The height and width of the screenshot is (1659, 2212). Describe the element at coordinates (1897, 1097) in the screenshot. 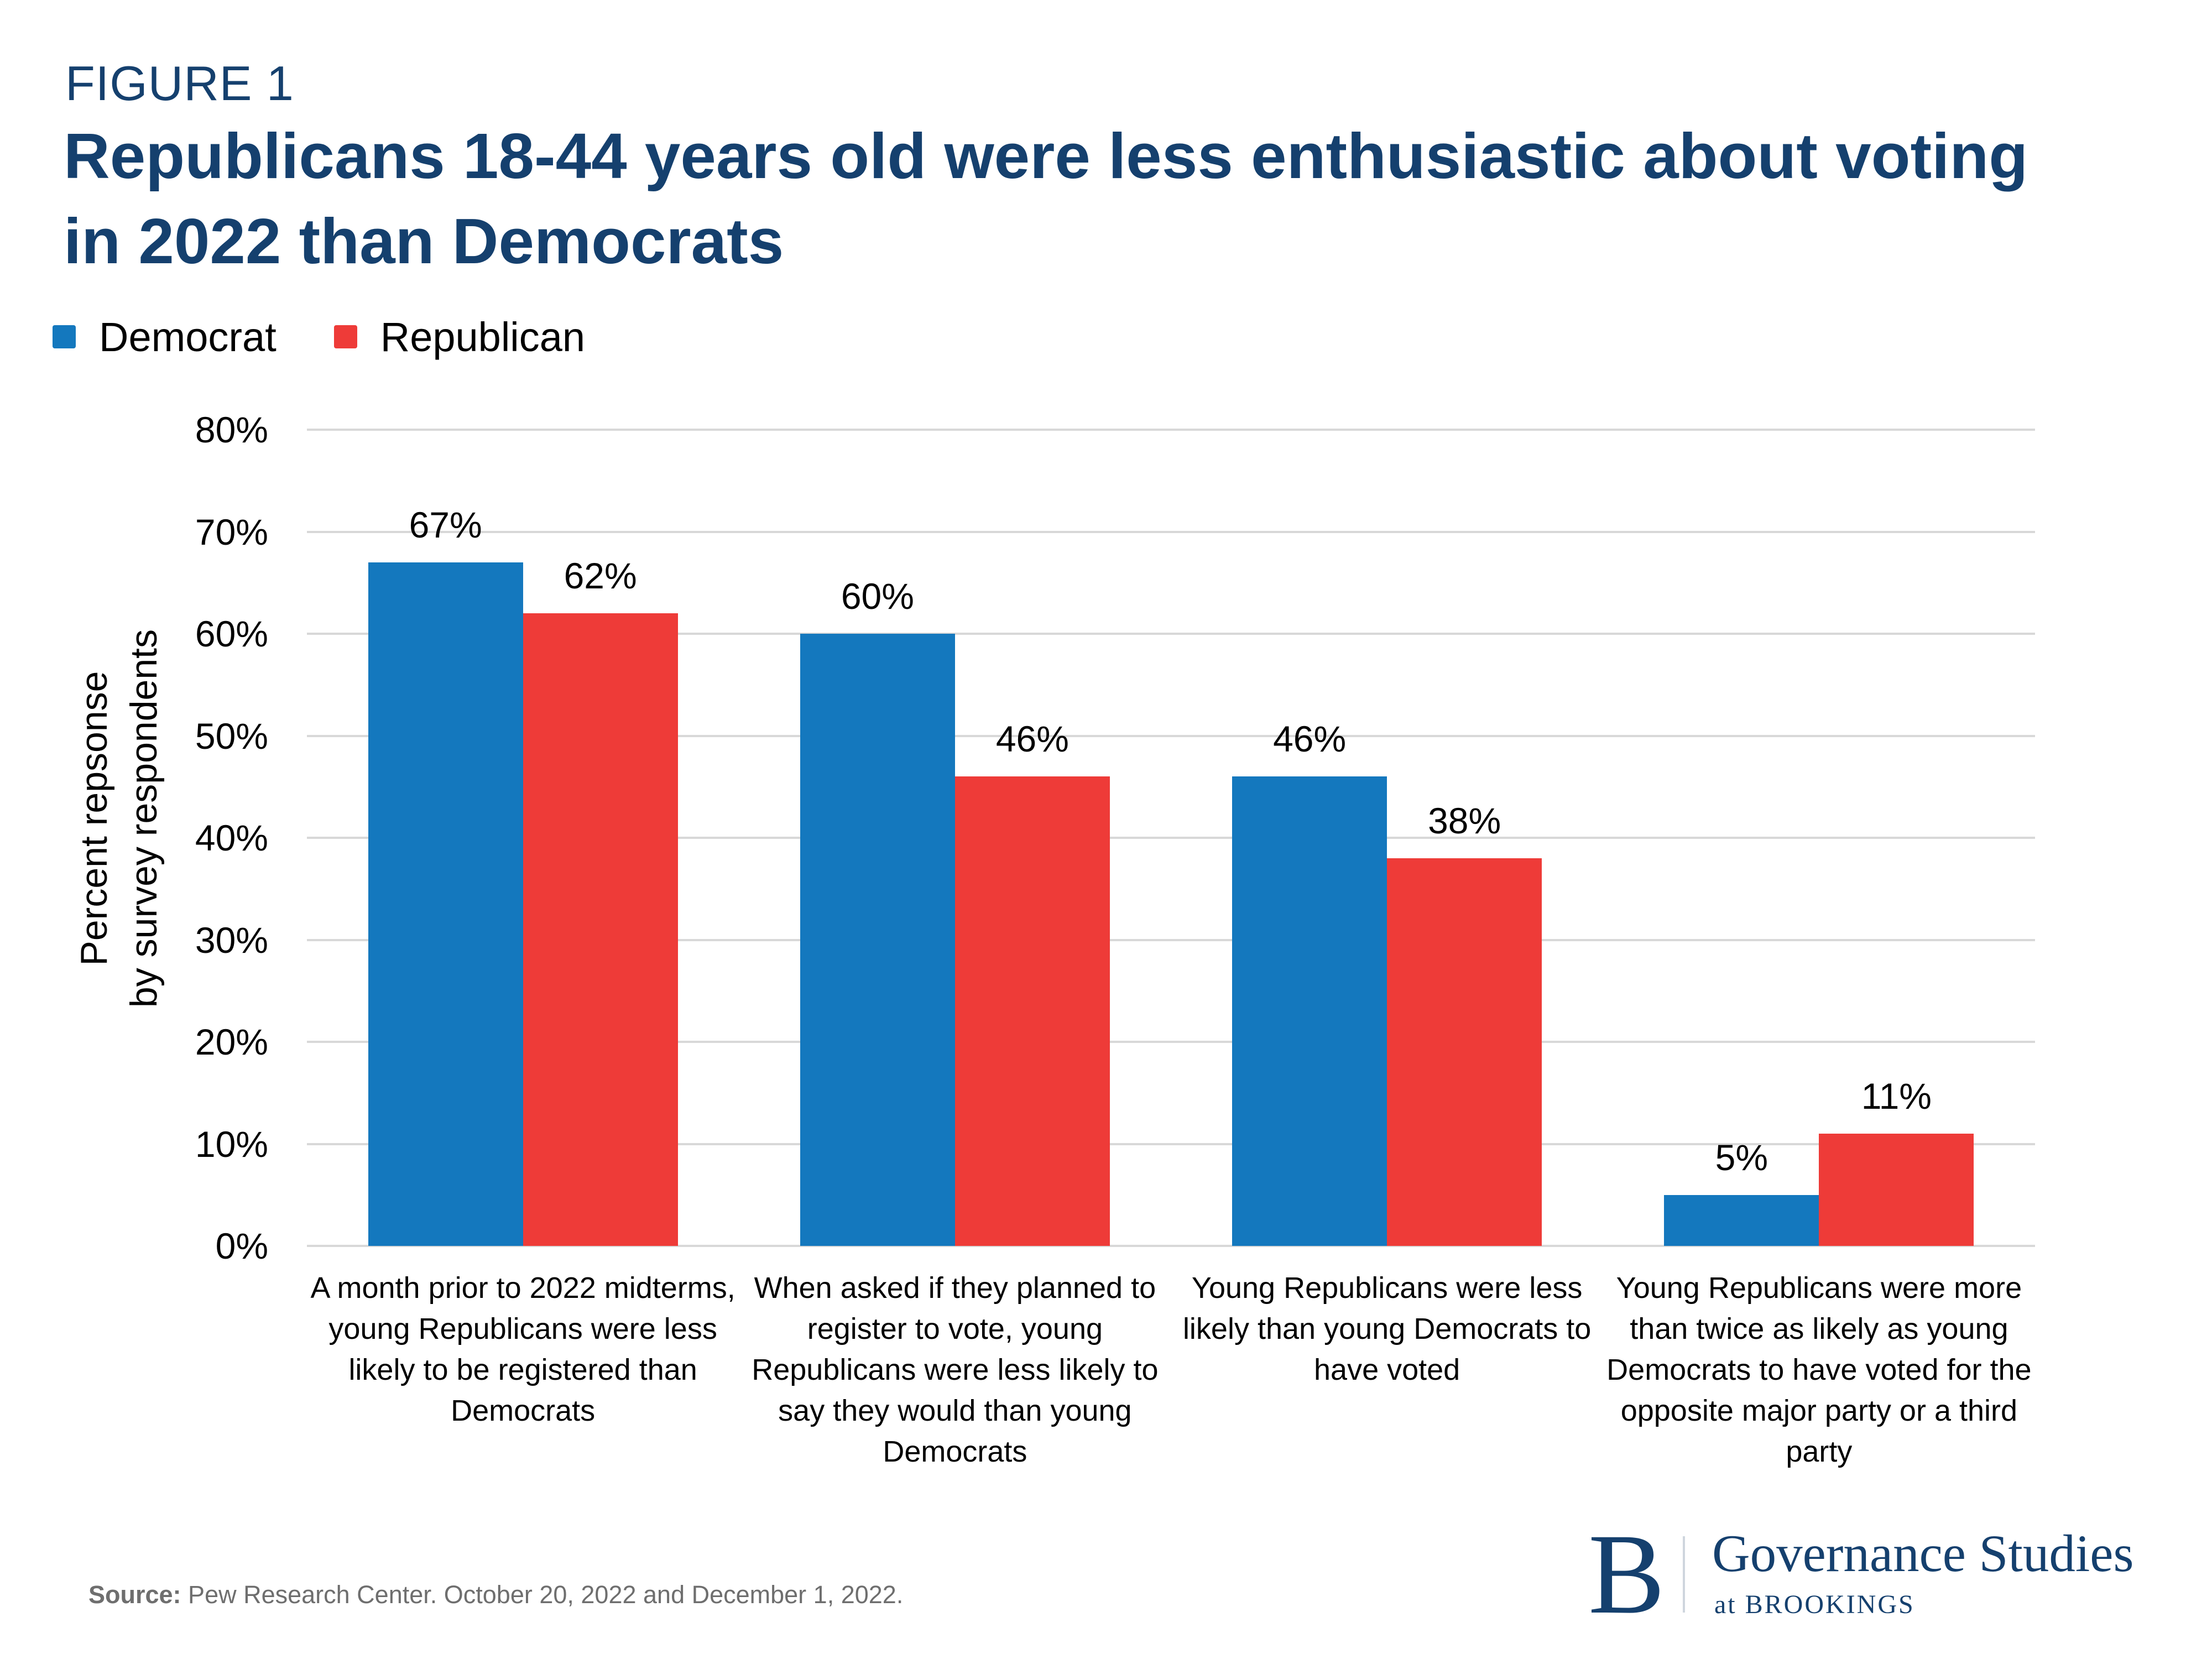

I see `bar-value-label-republican: 11%` at that location.